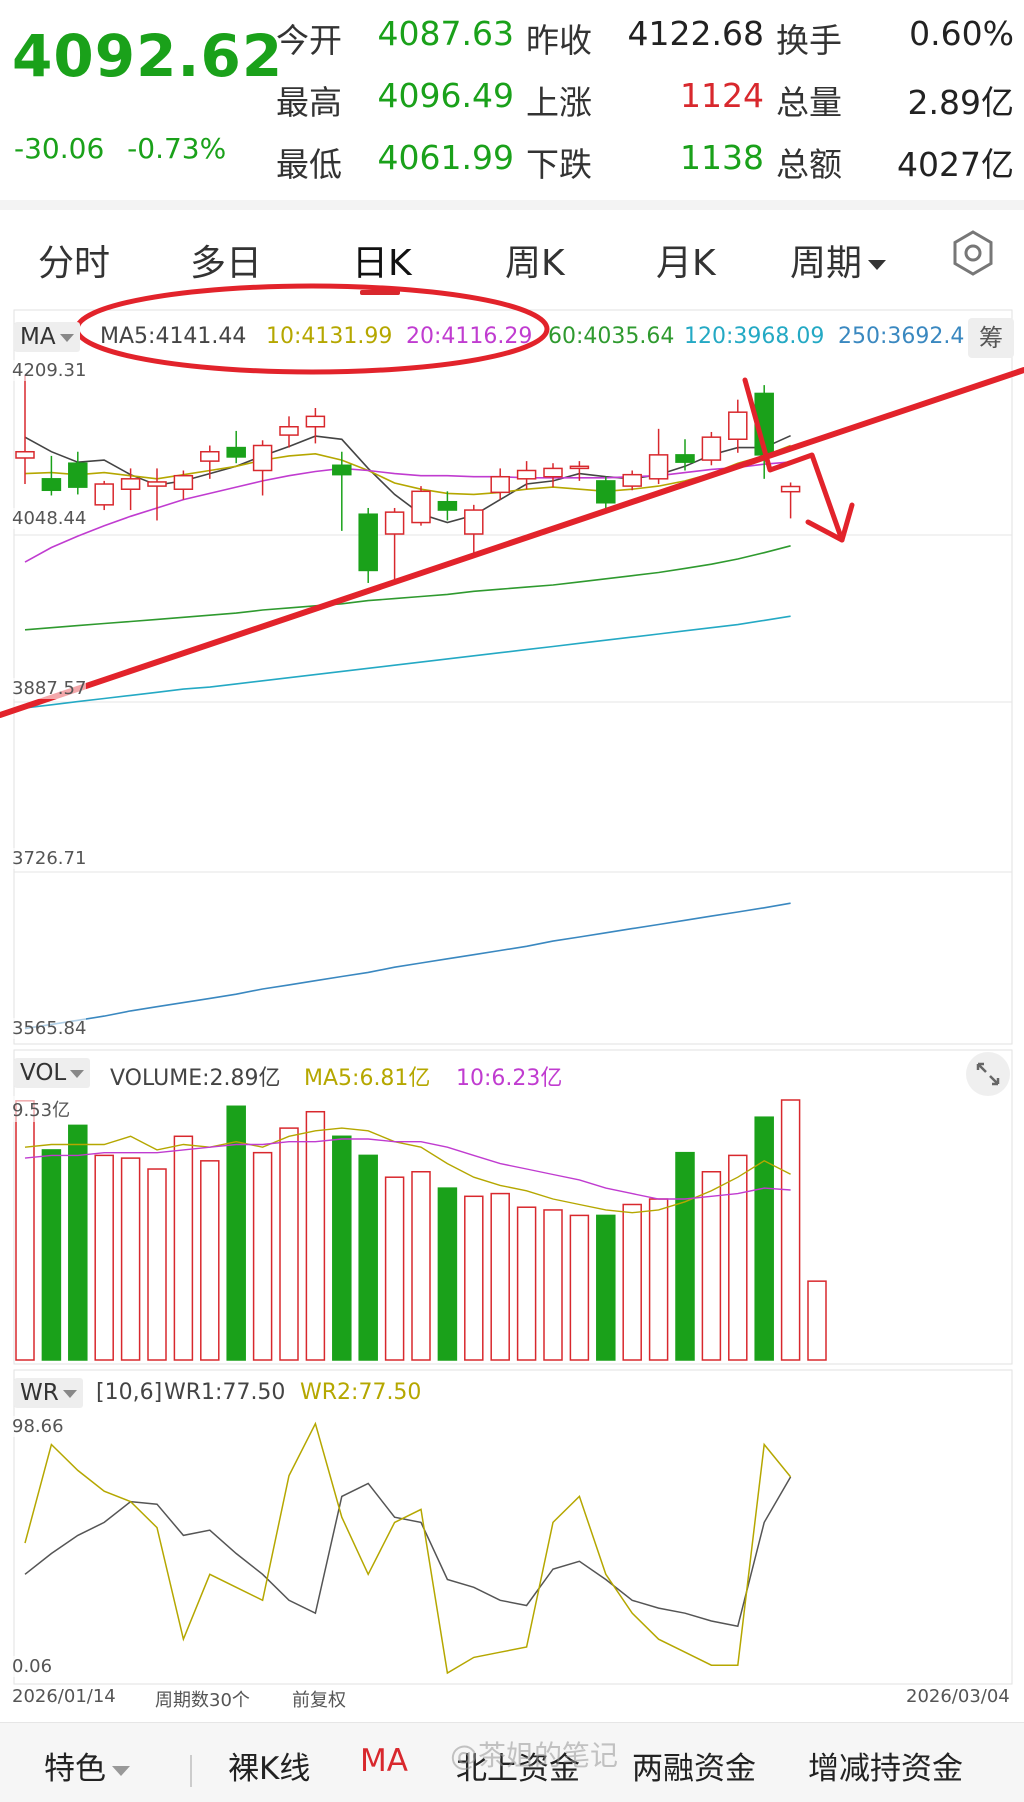  What do you see at coordinates (75, 1769) in the screenshot?
I see `toolbar-feature-label: 特色` at bounding box center [75, 1769].